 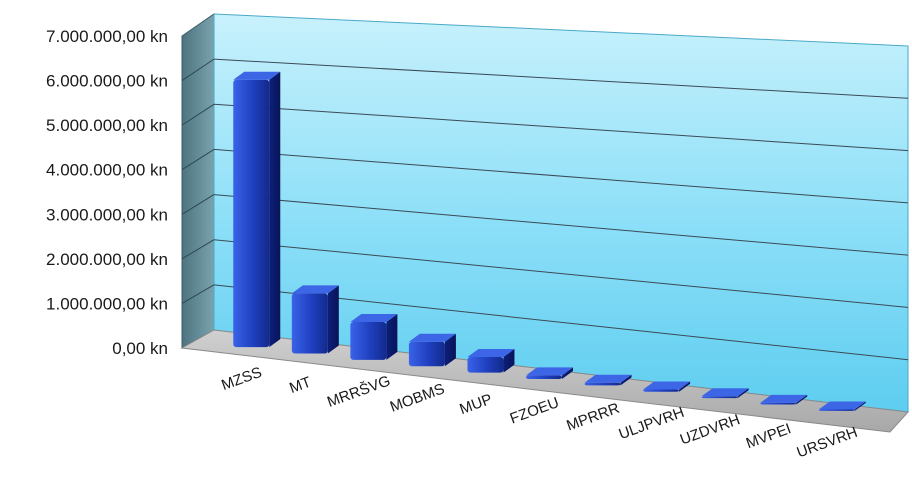 What do you see at coordinates (140, 348) in the screenshot?
I see `y-tick-label: 0,00 kn` at bounding box center [140, 348].